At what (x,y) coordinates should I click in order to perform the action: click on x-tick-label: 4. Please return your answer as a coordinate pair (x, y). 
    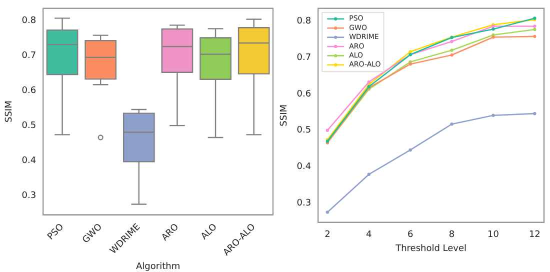
    Looking at the image, I should click on (369, 235).